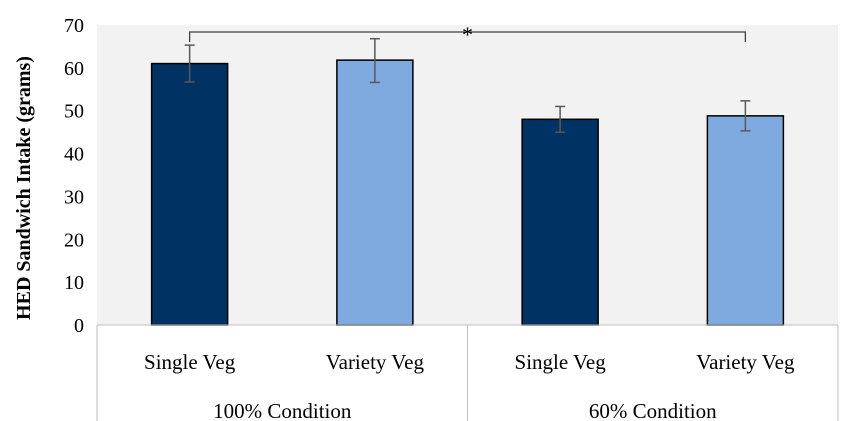  I want to click on significance-star: *, so click(467, 34).